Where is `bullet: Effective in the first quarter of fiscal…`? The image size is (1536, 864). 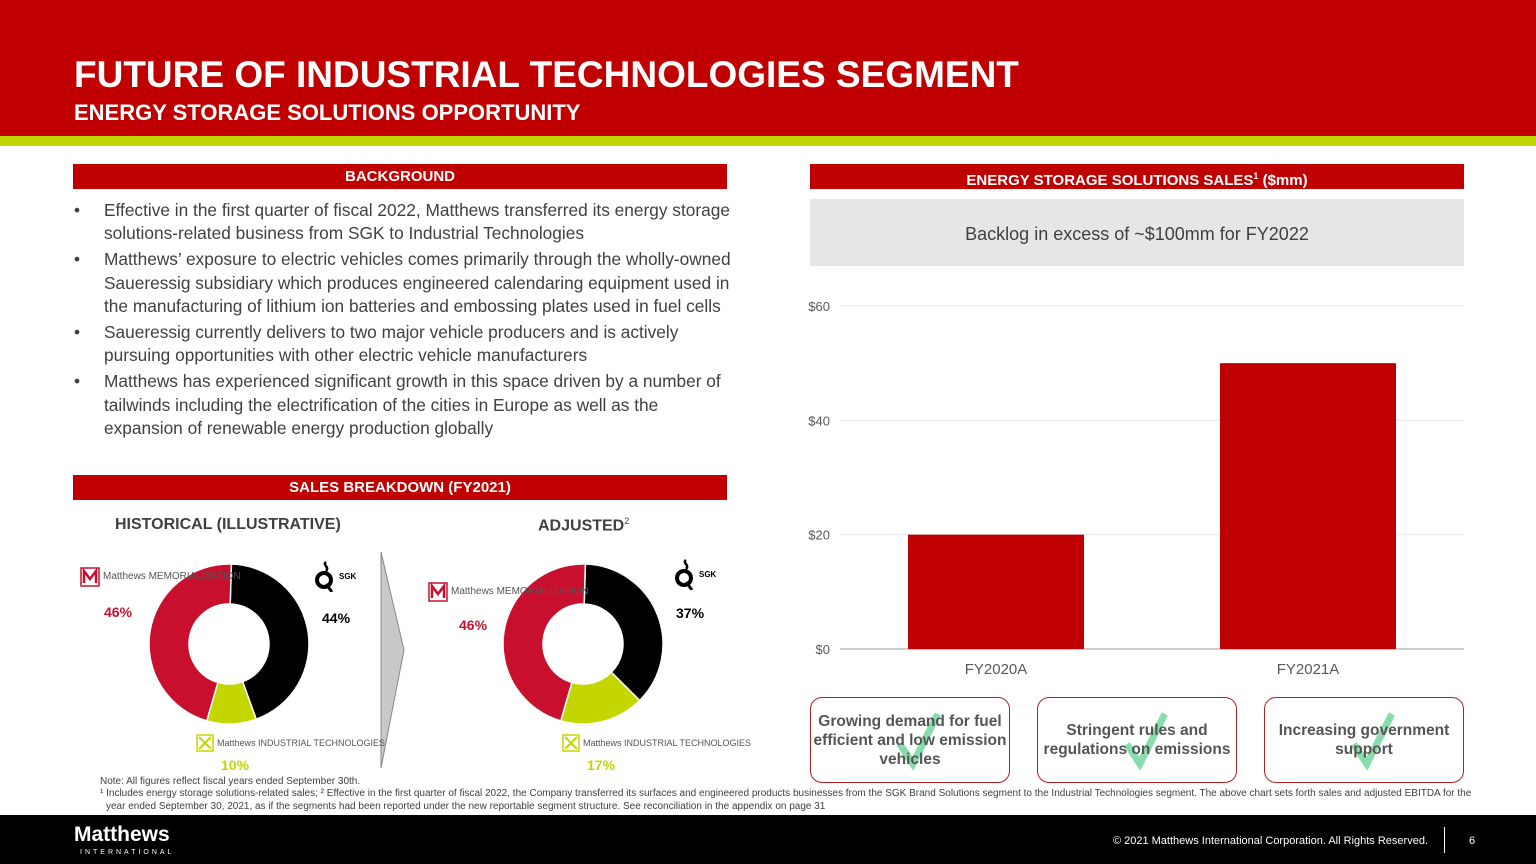
bullet: Effective in the first quarter of fiscal… is located at coordinates (404, 222).